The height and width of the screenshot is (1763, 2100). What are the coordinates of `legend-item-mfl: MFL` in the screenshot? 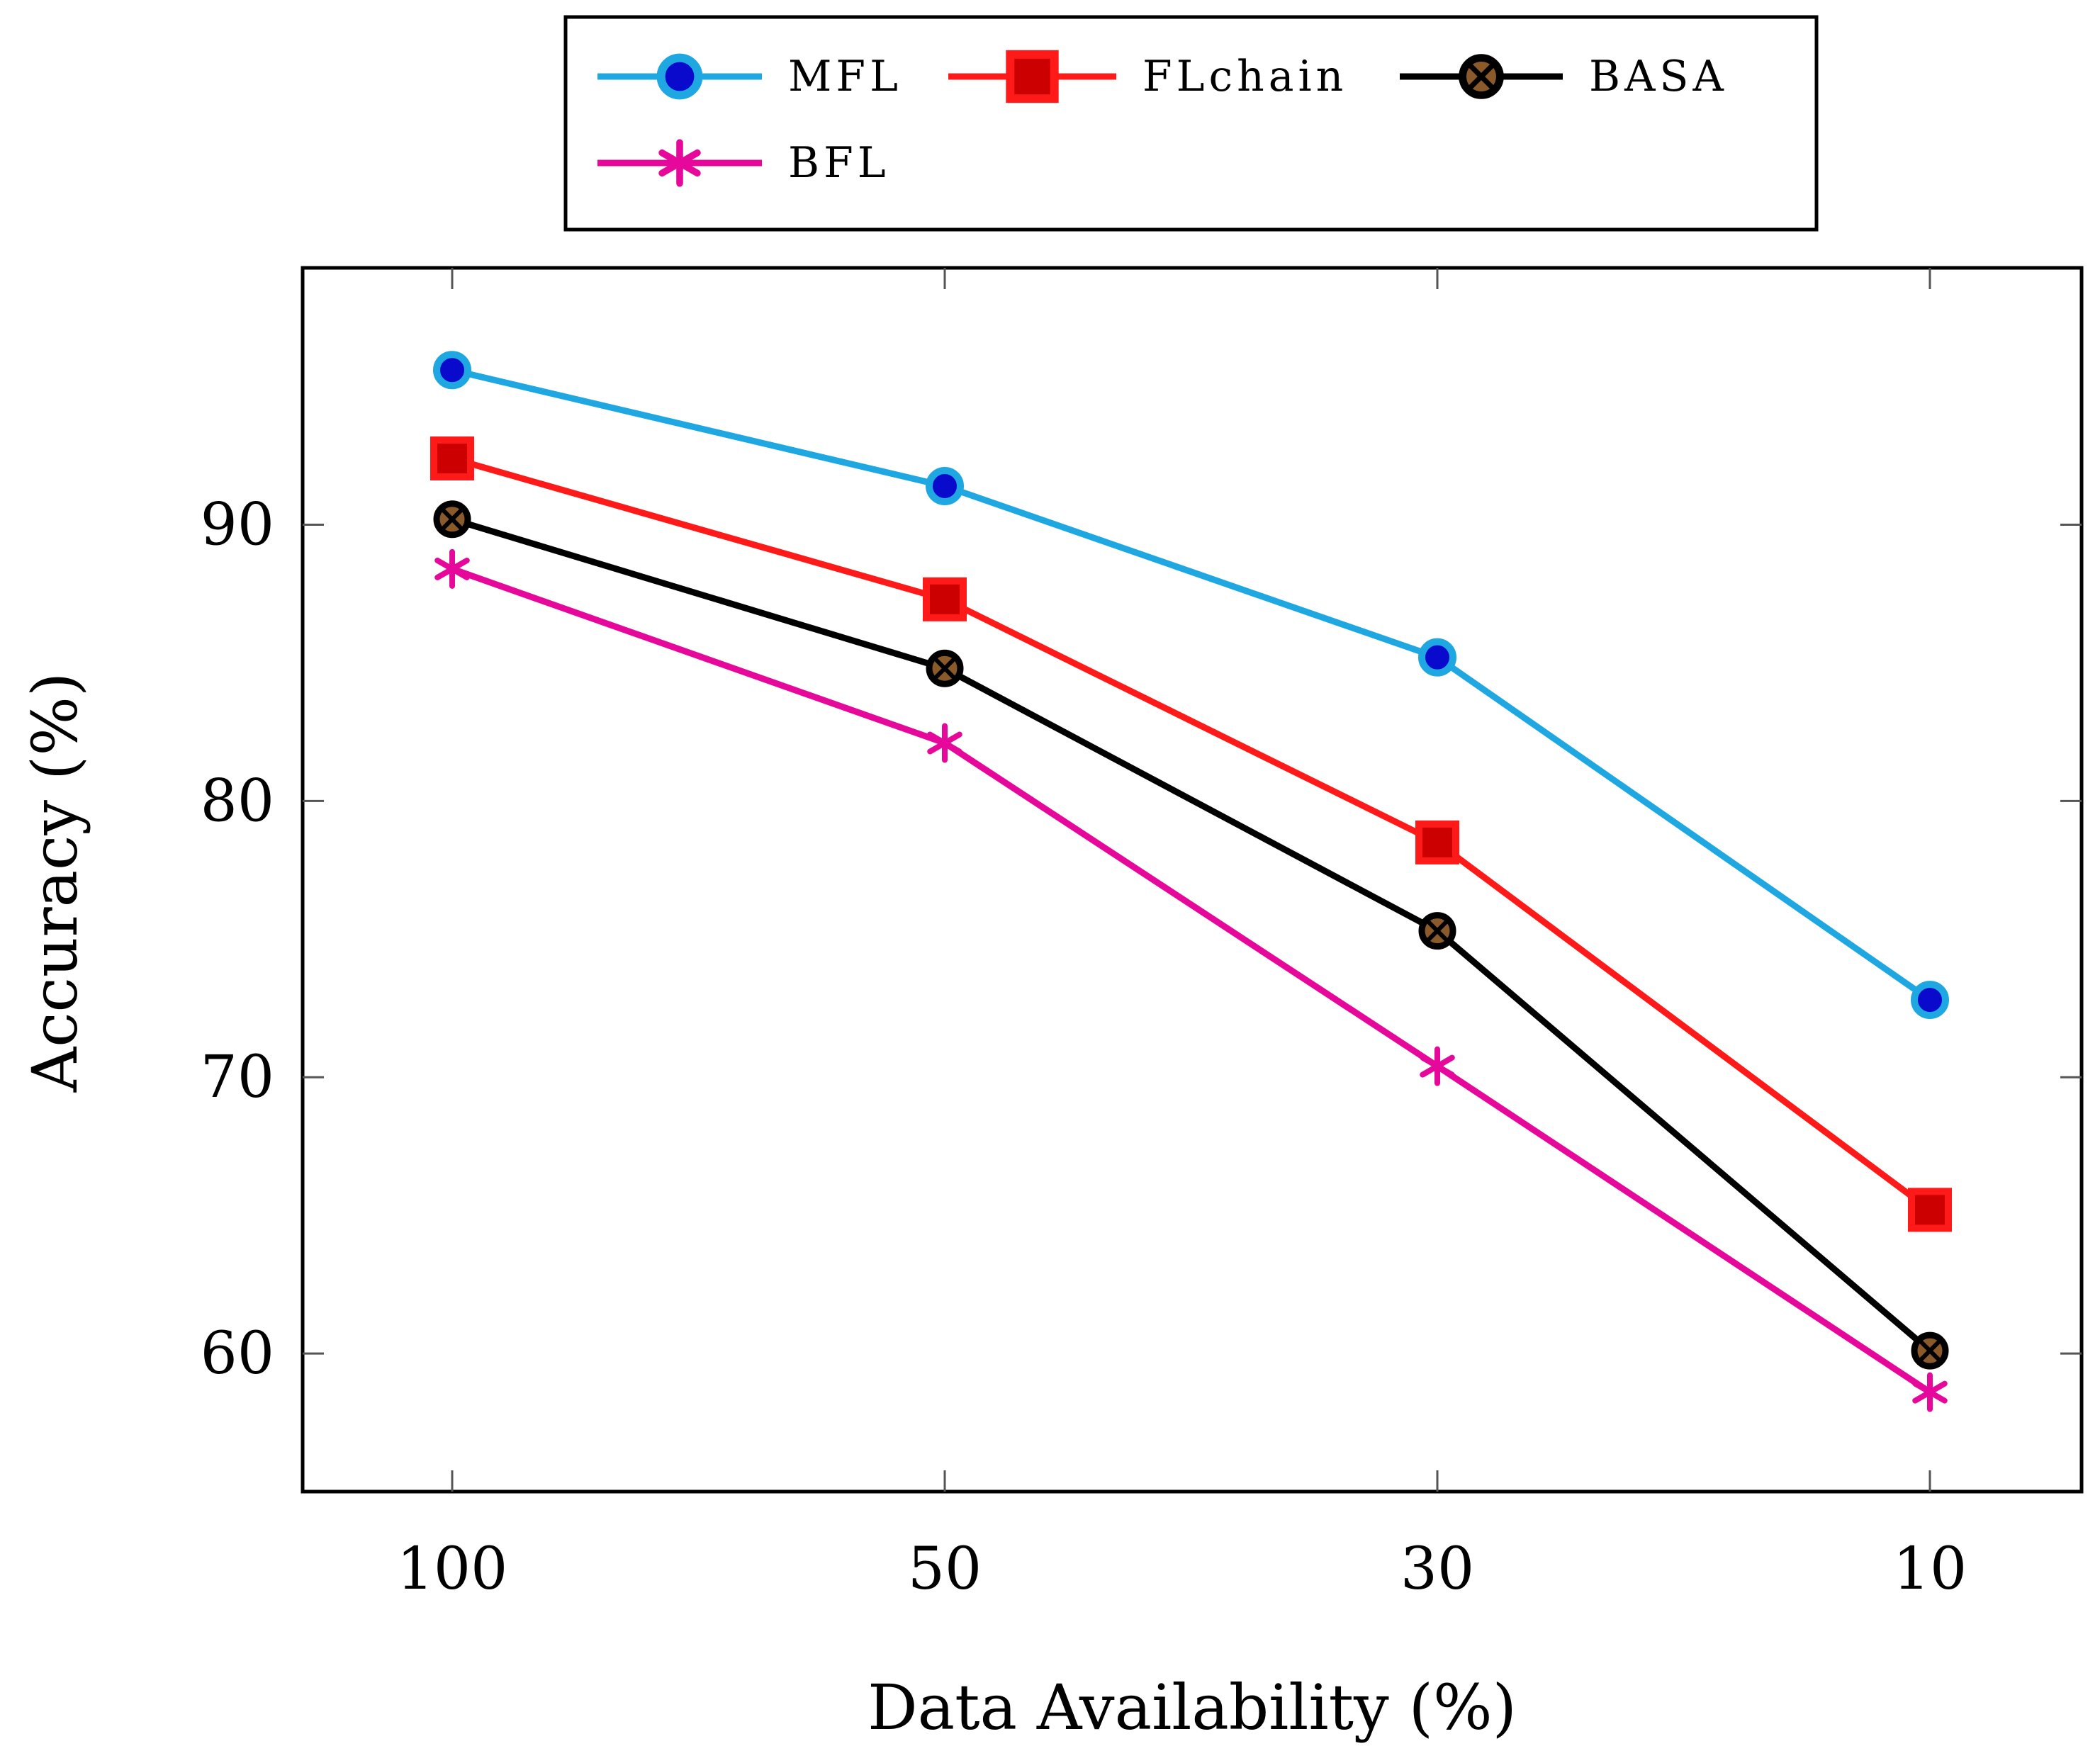 It's located at (749, 76).